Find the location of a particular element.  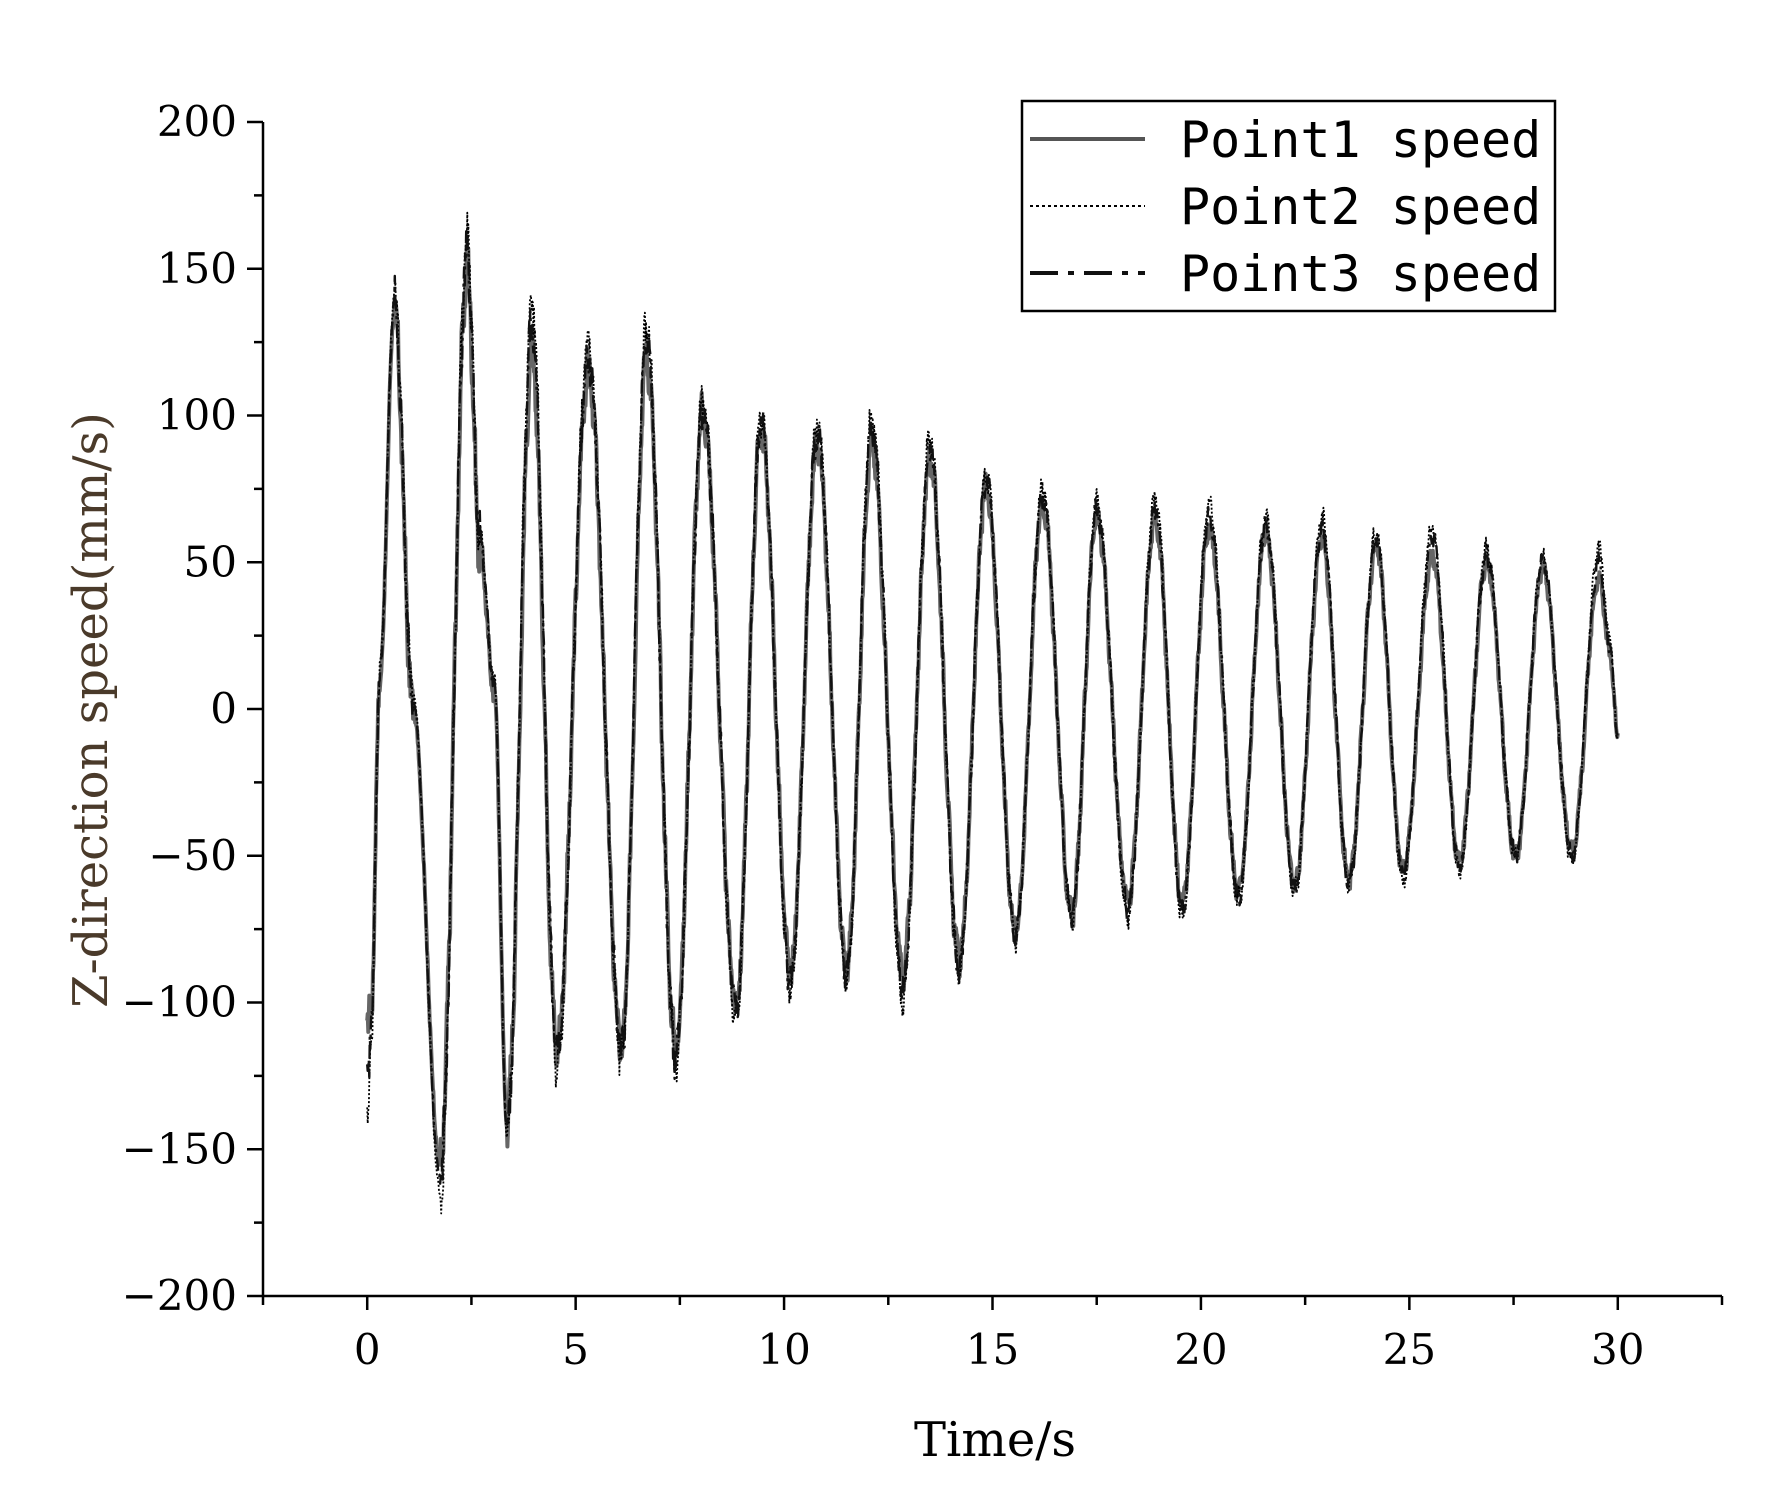

legend-label-point3: Point3 speed is located at coordinates (1360, 274).